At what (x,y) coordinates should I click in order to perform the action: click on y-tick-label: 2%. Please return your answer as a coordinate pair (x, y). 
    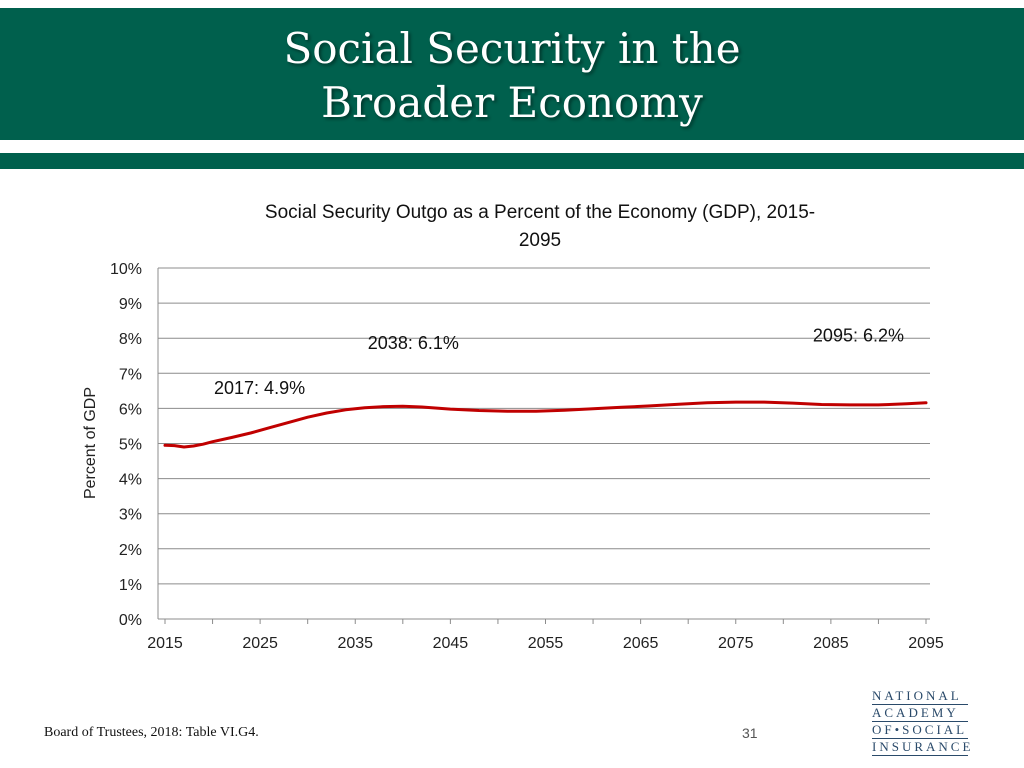
    Looking at the image, I should click on (130, 550).